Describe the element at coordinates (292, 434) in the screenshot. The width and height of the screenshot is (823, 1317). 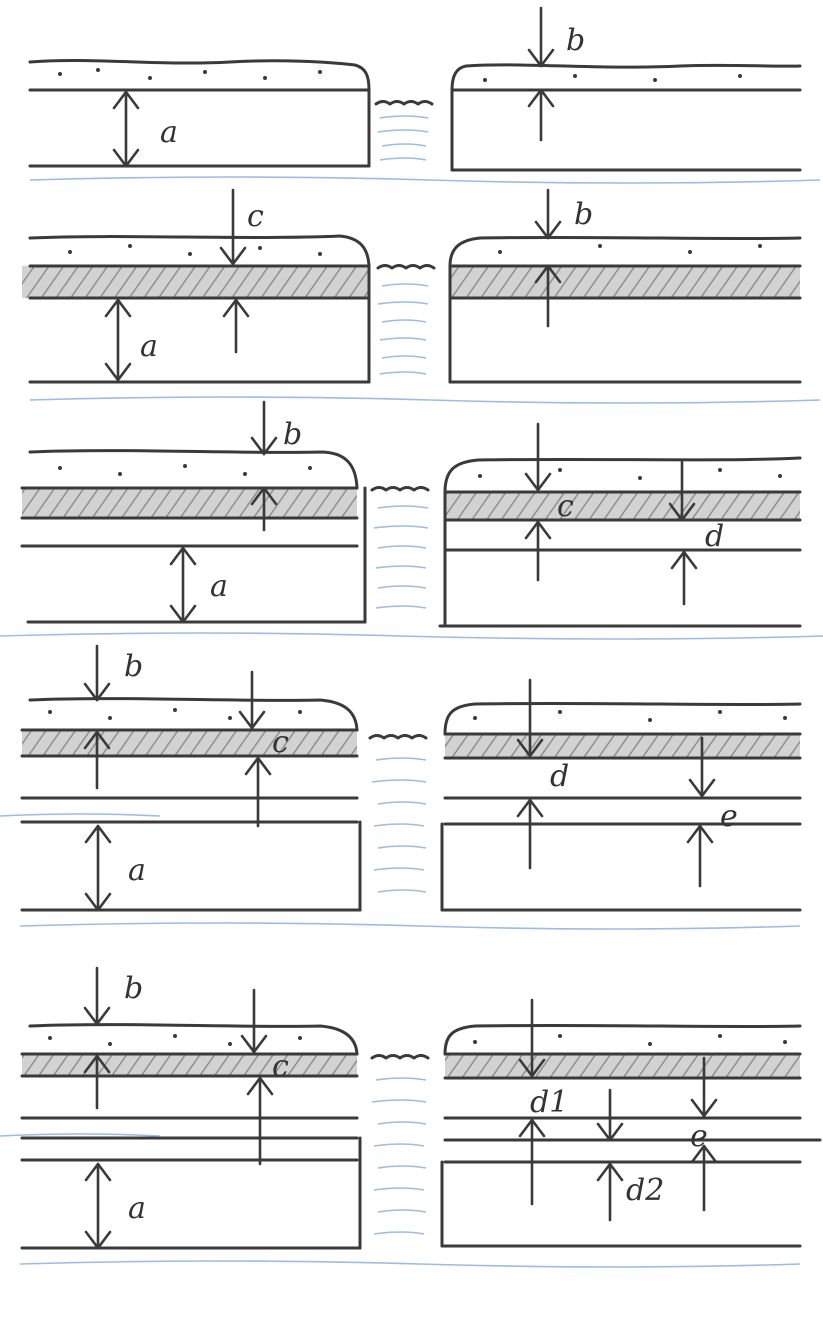
I see `label-b-3: b` at that location.